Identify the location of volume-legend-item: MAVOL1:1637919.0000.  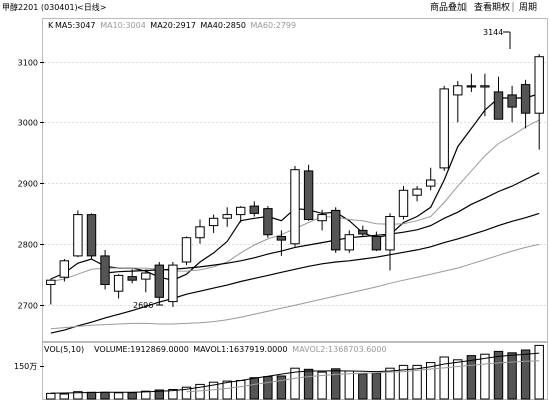
(240, 349).